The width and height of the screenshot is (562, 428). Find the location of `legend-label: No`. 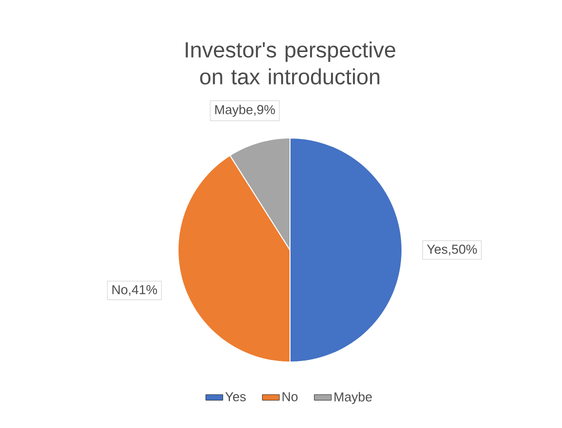

legend-label: No is located at coordinates (290, 397).